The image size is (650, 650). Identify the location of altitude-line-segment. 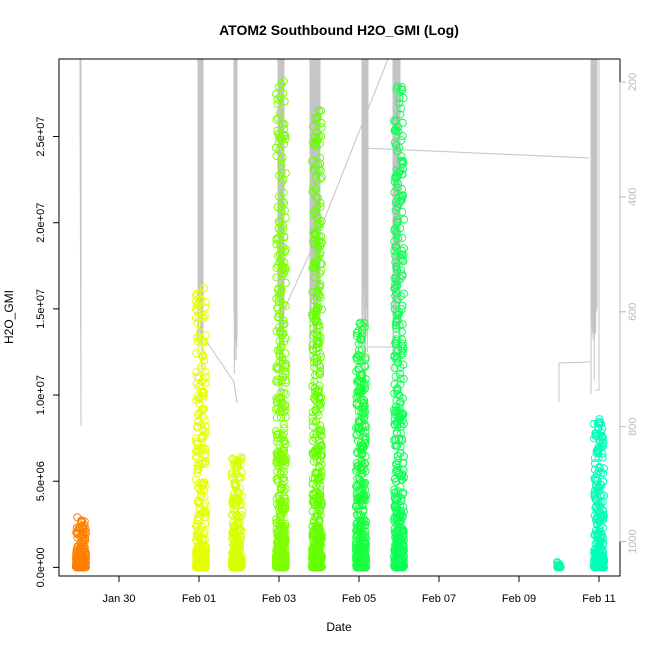
(594, 226).